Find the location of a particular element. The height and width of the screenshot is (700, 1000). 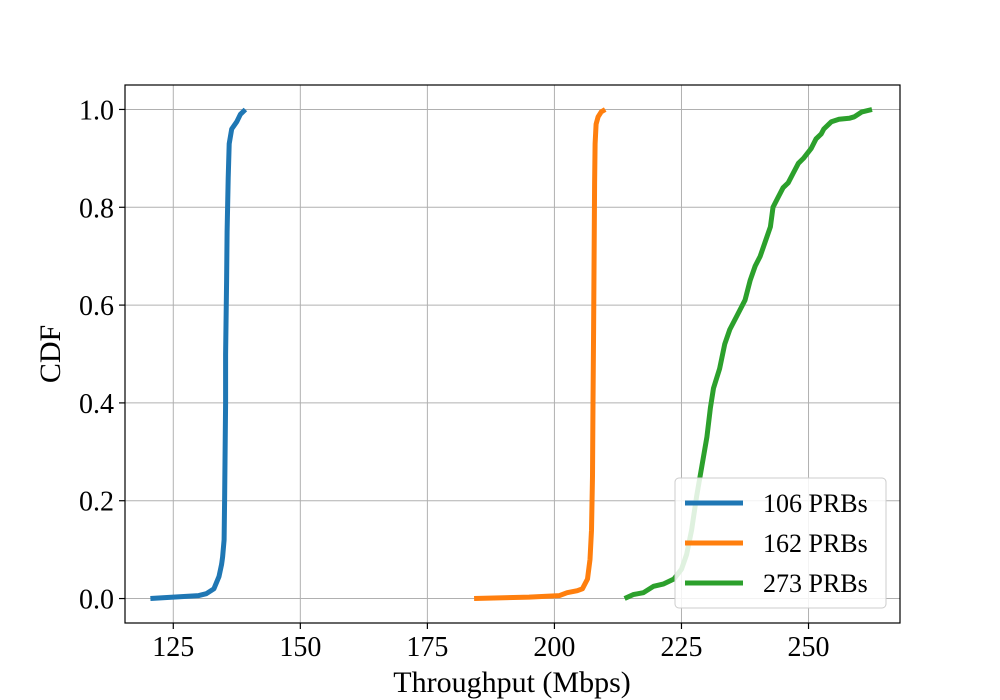

x-tick-label: 125 is located at coordinates (173, 647).